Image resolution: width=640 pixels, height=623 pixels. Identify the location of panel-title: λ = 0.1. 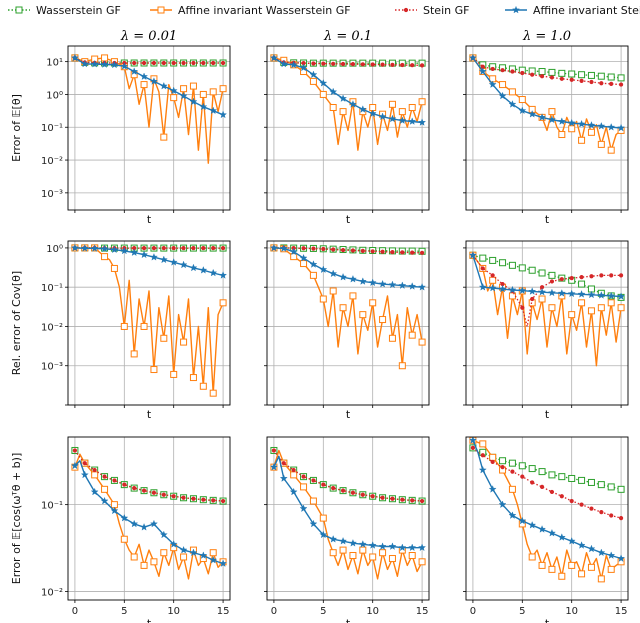
(347, 36).